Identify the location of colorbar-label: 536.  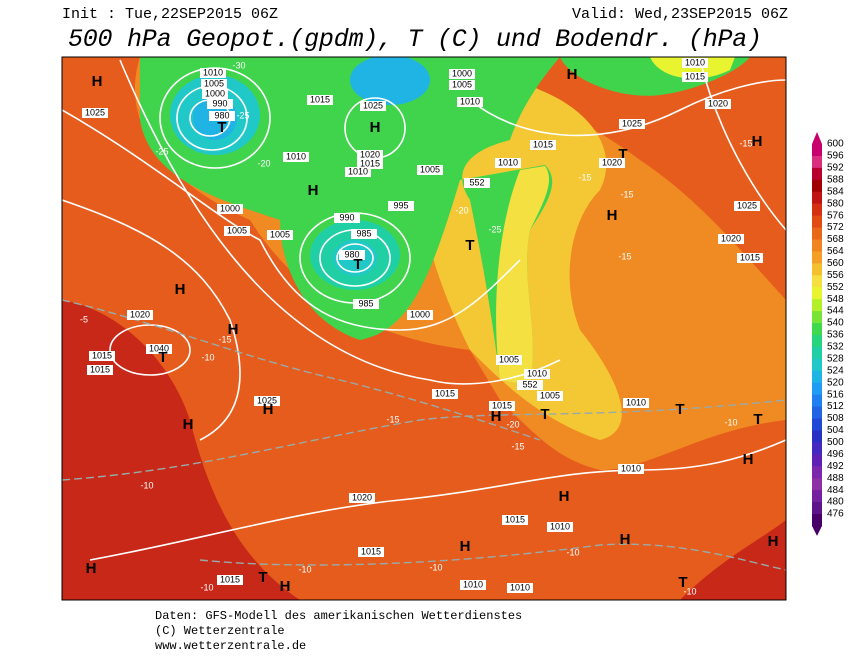
(835, 335).